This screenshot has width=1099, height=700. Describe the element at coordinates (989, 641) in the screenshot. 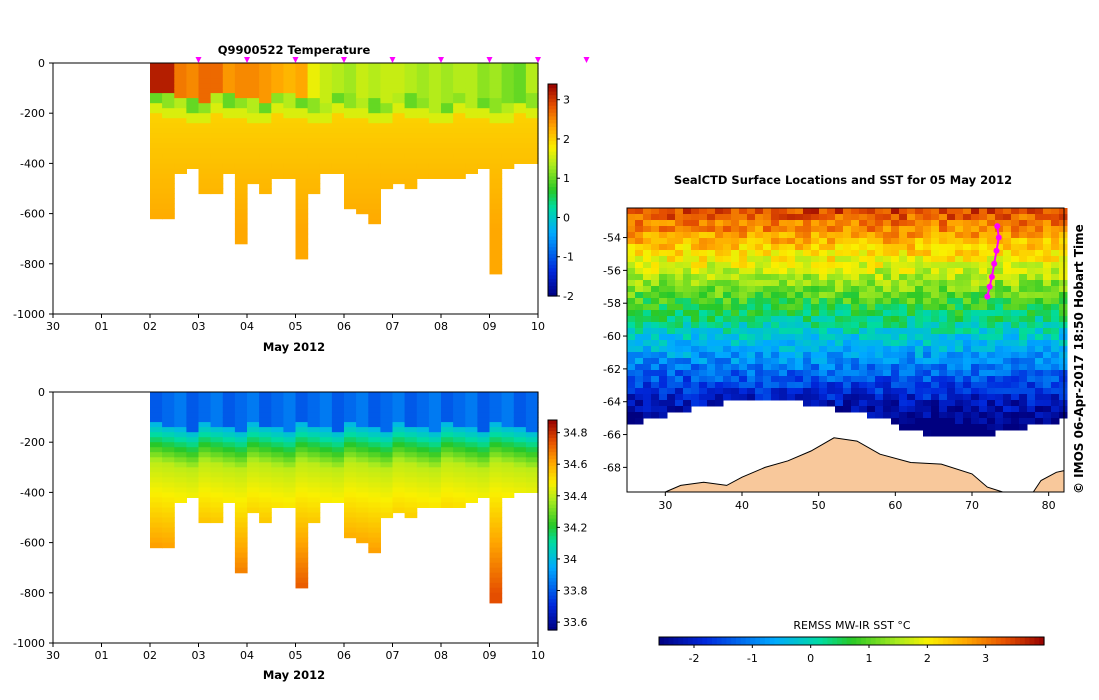

I see `sst-colorbar-swatch` at that location.